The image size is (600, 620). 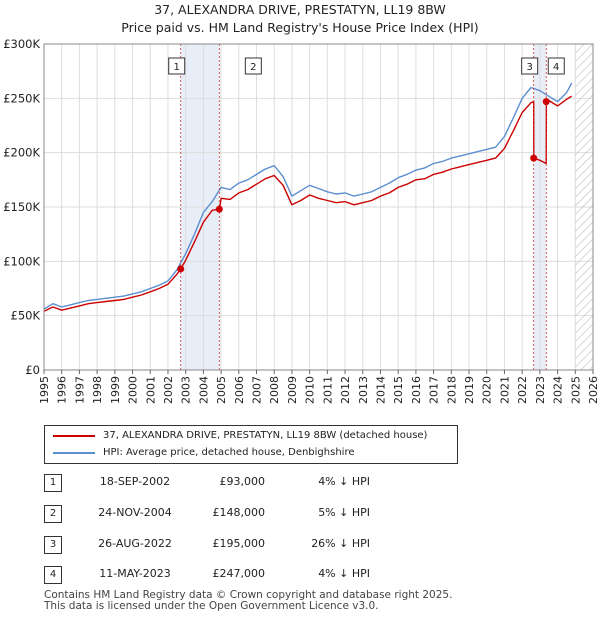 I want to click on x-tick-label: 2020, so click(x=487, y=390).